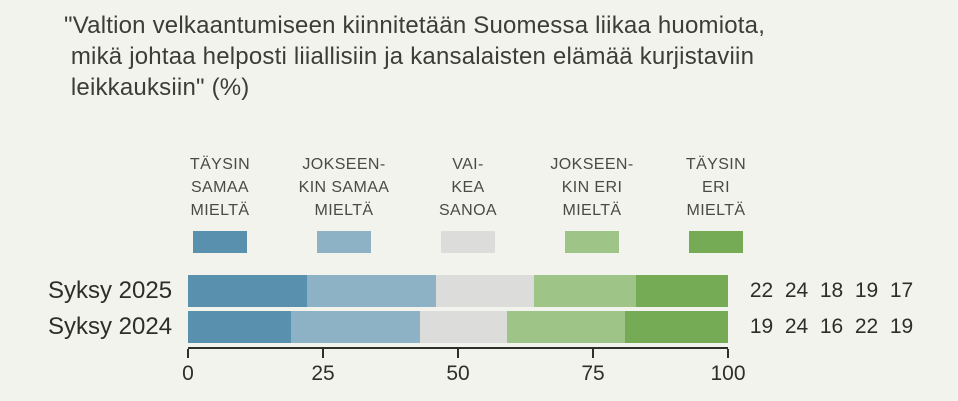 The height and width of the screenshot is (401, 958). I want to click on axis-tick-label: 50, so click(458, 373).